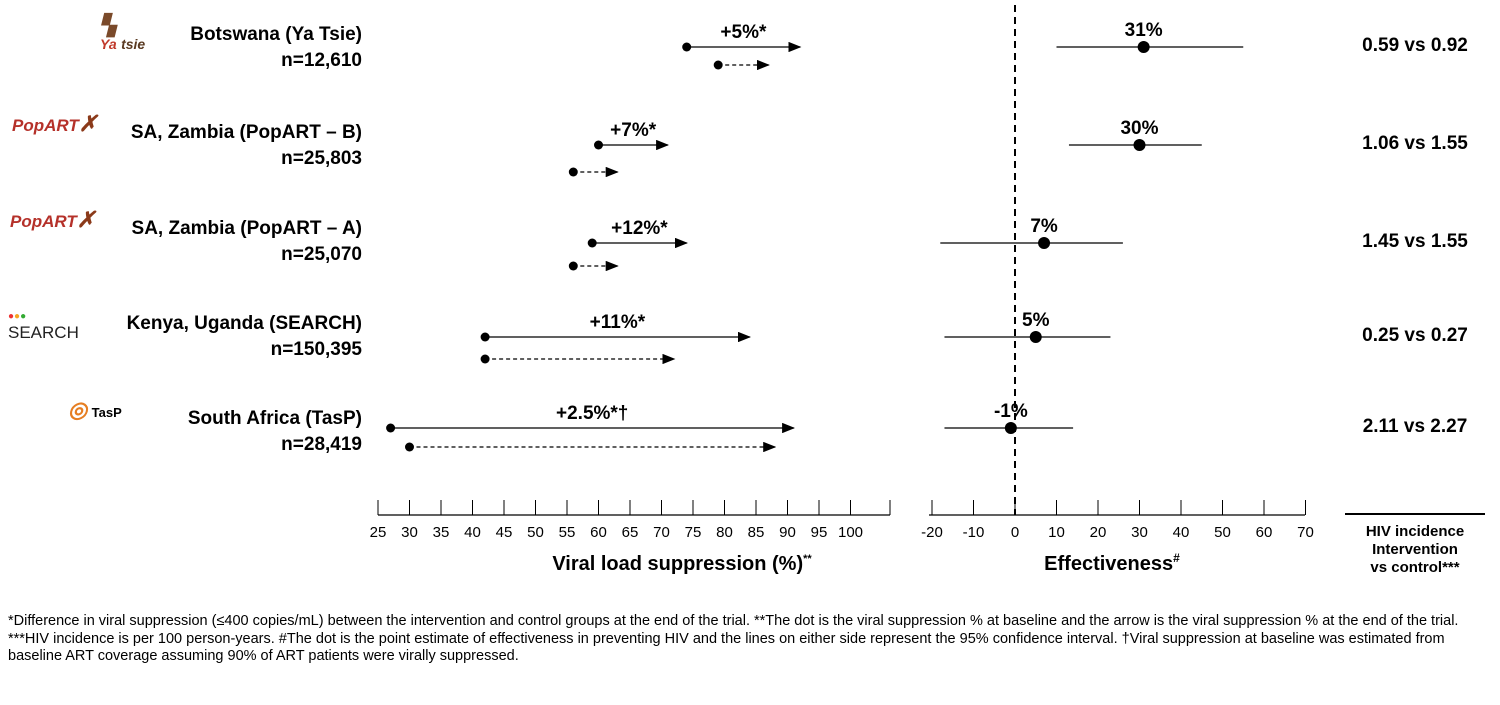 The height and width of the screenshot is (705, 1500). I want to click on incidence-value: 0.59 vs 0.92, so click(1415, 45).